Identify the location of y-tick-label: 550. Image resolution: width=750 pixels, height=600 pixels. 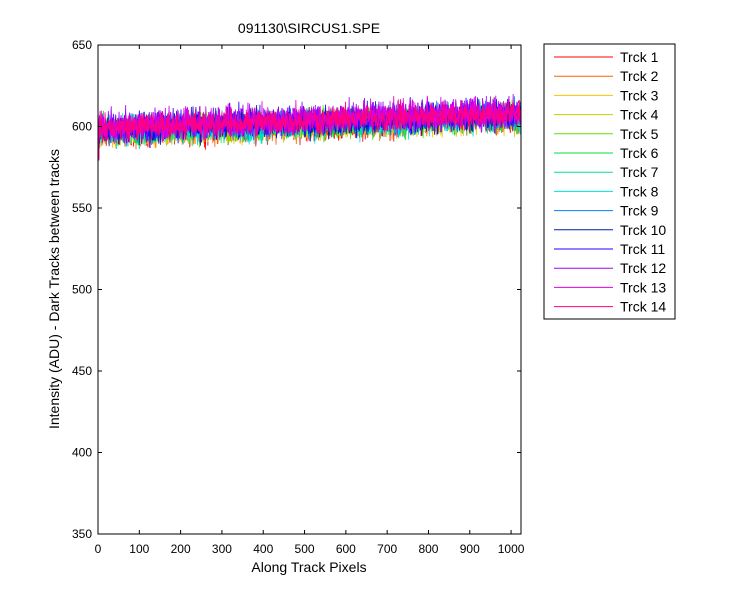
(82, 208).